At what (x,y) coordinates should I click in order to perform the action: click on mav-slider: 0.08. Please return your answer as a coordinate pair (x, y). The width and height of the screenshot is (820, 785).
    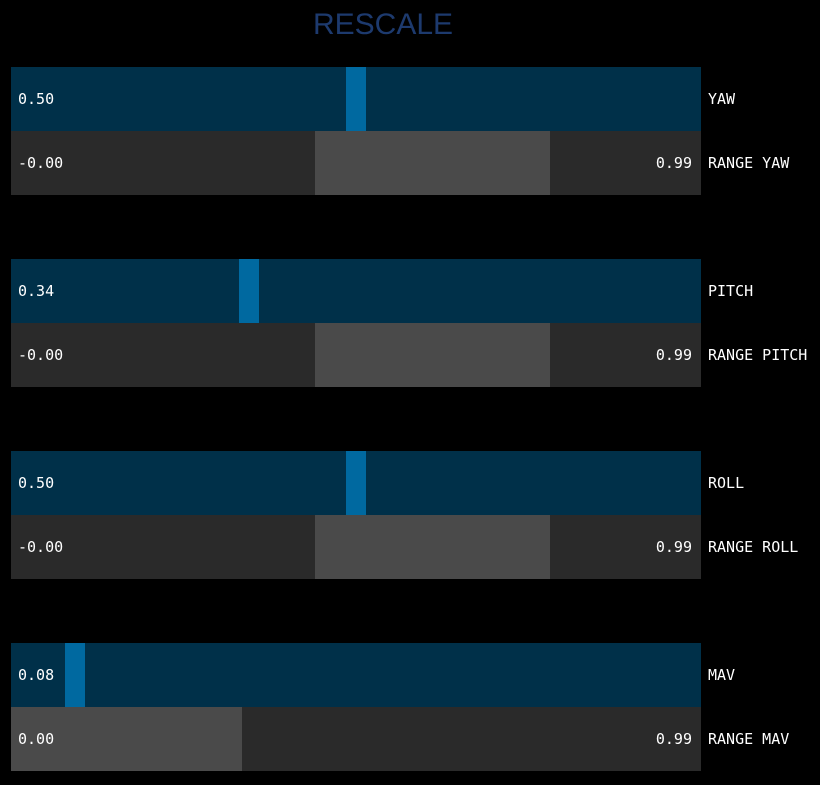
    Looking at the image, I should click on (356, 675).